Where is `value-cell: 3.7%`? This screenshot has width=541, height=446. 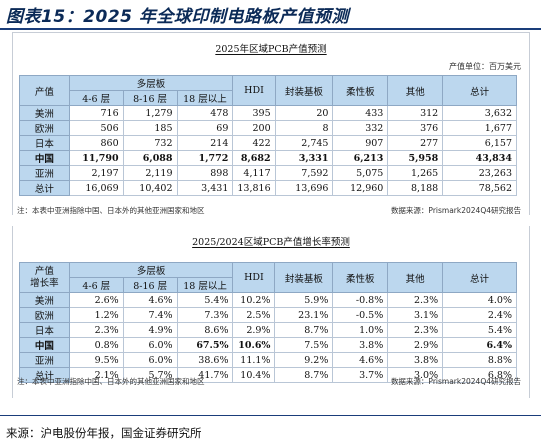
value-cell: 3.7% is located at coordinates (360, 375).